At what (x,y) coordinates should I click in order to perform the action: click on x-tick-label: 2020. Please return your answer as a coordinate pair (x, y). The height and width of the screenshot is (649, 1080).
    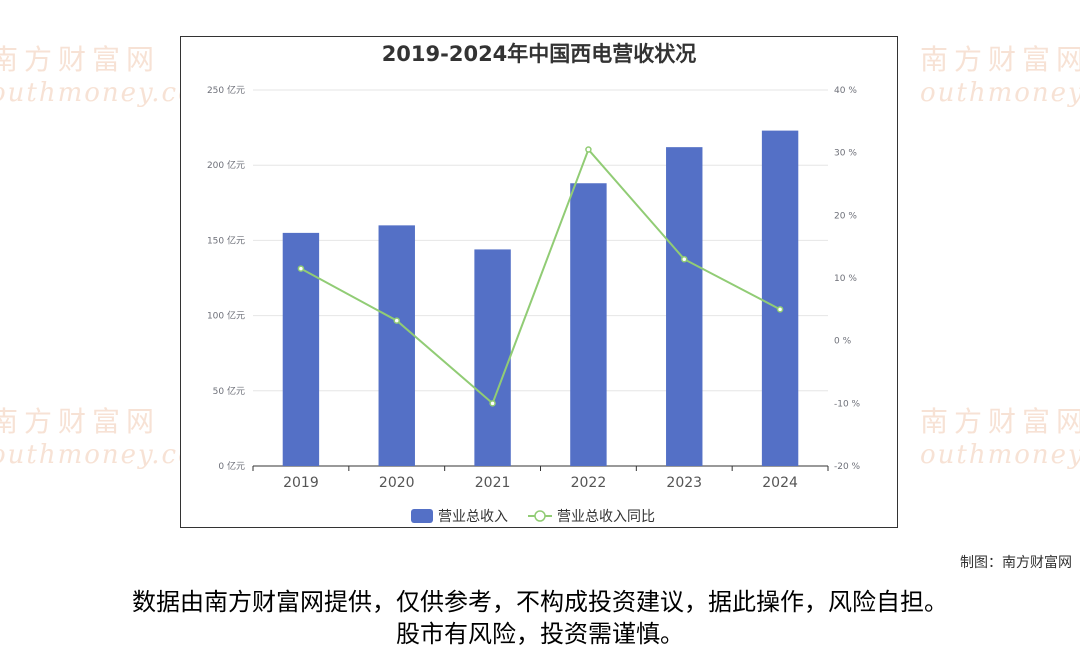
    Looking at the image, I should click on (397, 483).